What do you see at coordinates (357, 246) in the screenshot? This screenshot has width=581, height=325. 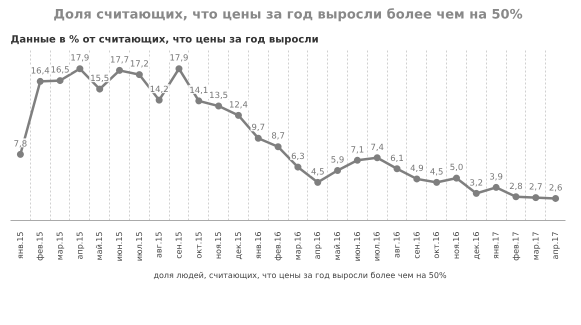 I see `x-tick-label: июн.16` at bounding box center [357, 246].